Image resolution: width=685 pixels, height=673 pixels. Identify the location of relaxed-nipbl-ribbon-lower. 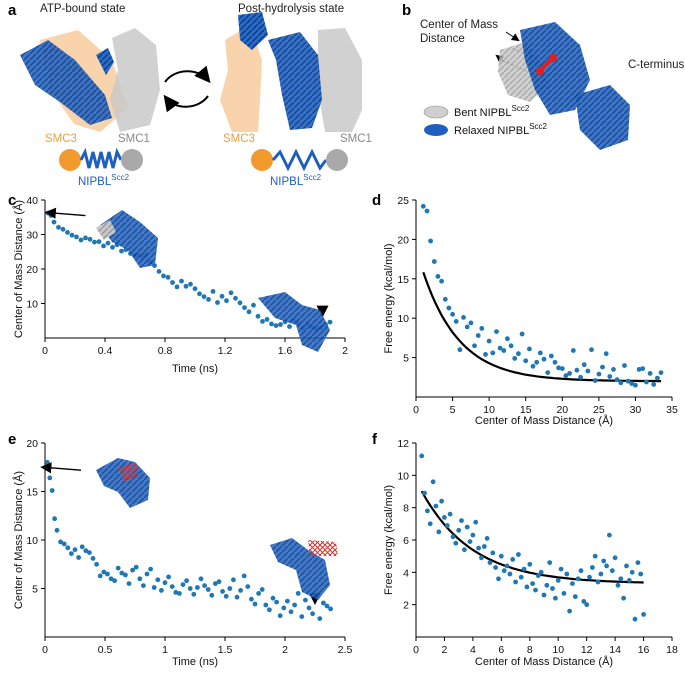
(602, 117).